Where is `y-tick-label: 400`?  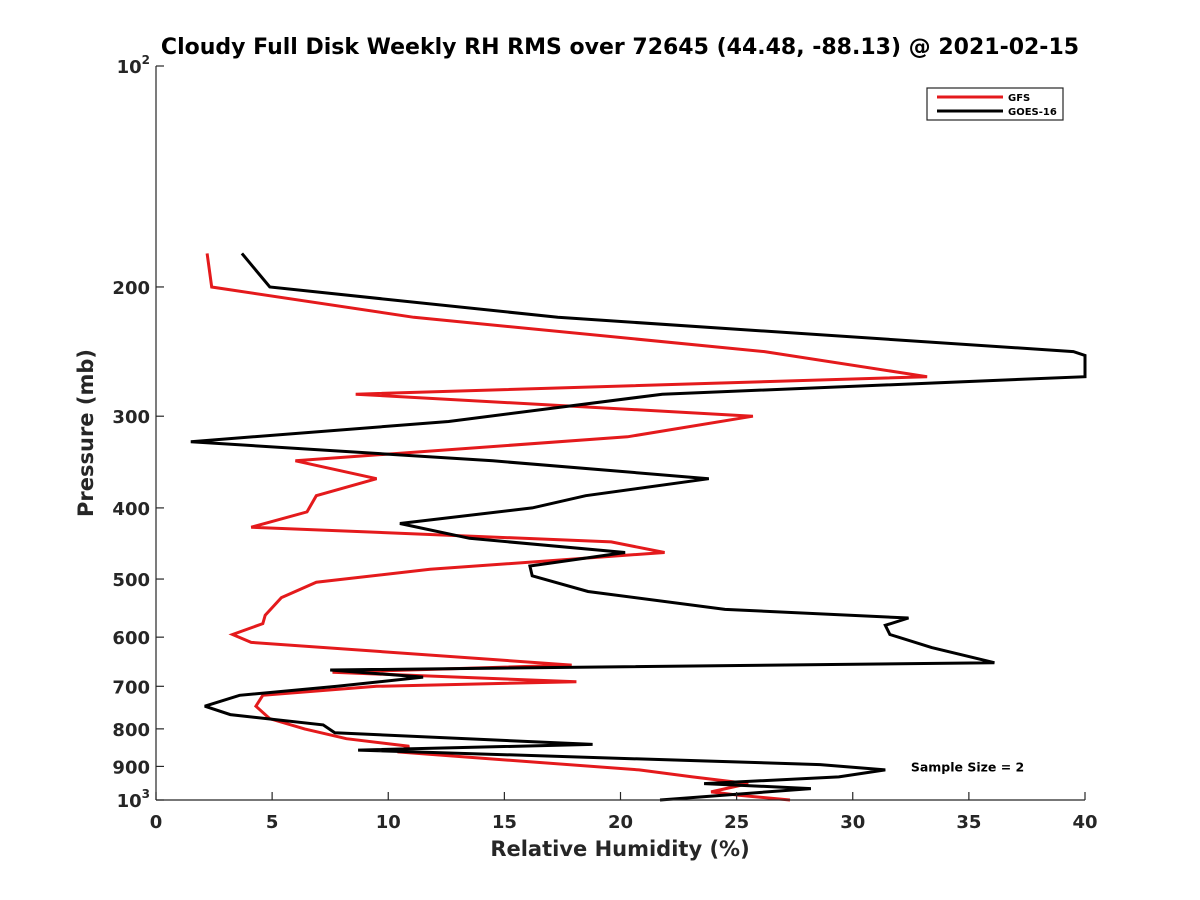
y-tick-label: 400 is located at coordinates (131, 509).